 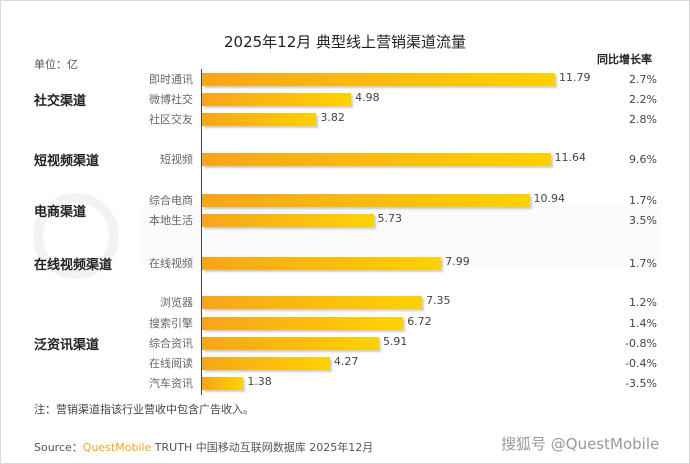 What do you see at coordinates (117, 447) in the screenshot?
I see `source-brand: QuestMobile` at bounding box center [117, 447].